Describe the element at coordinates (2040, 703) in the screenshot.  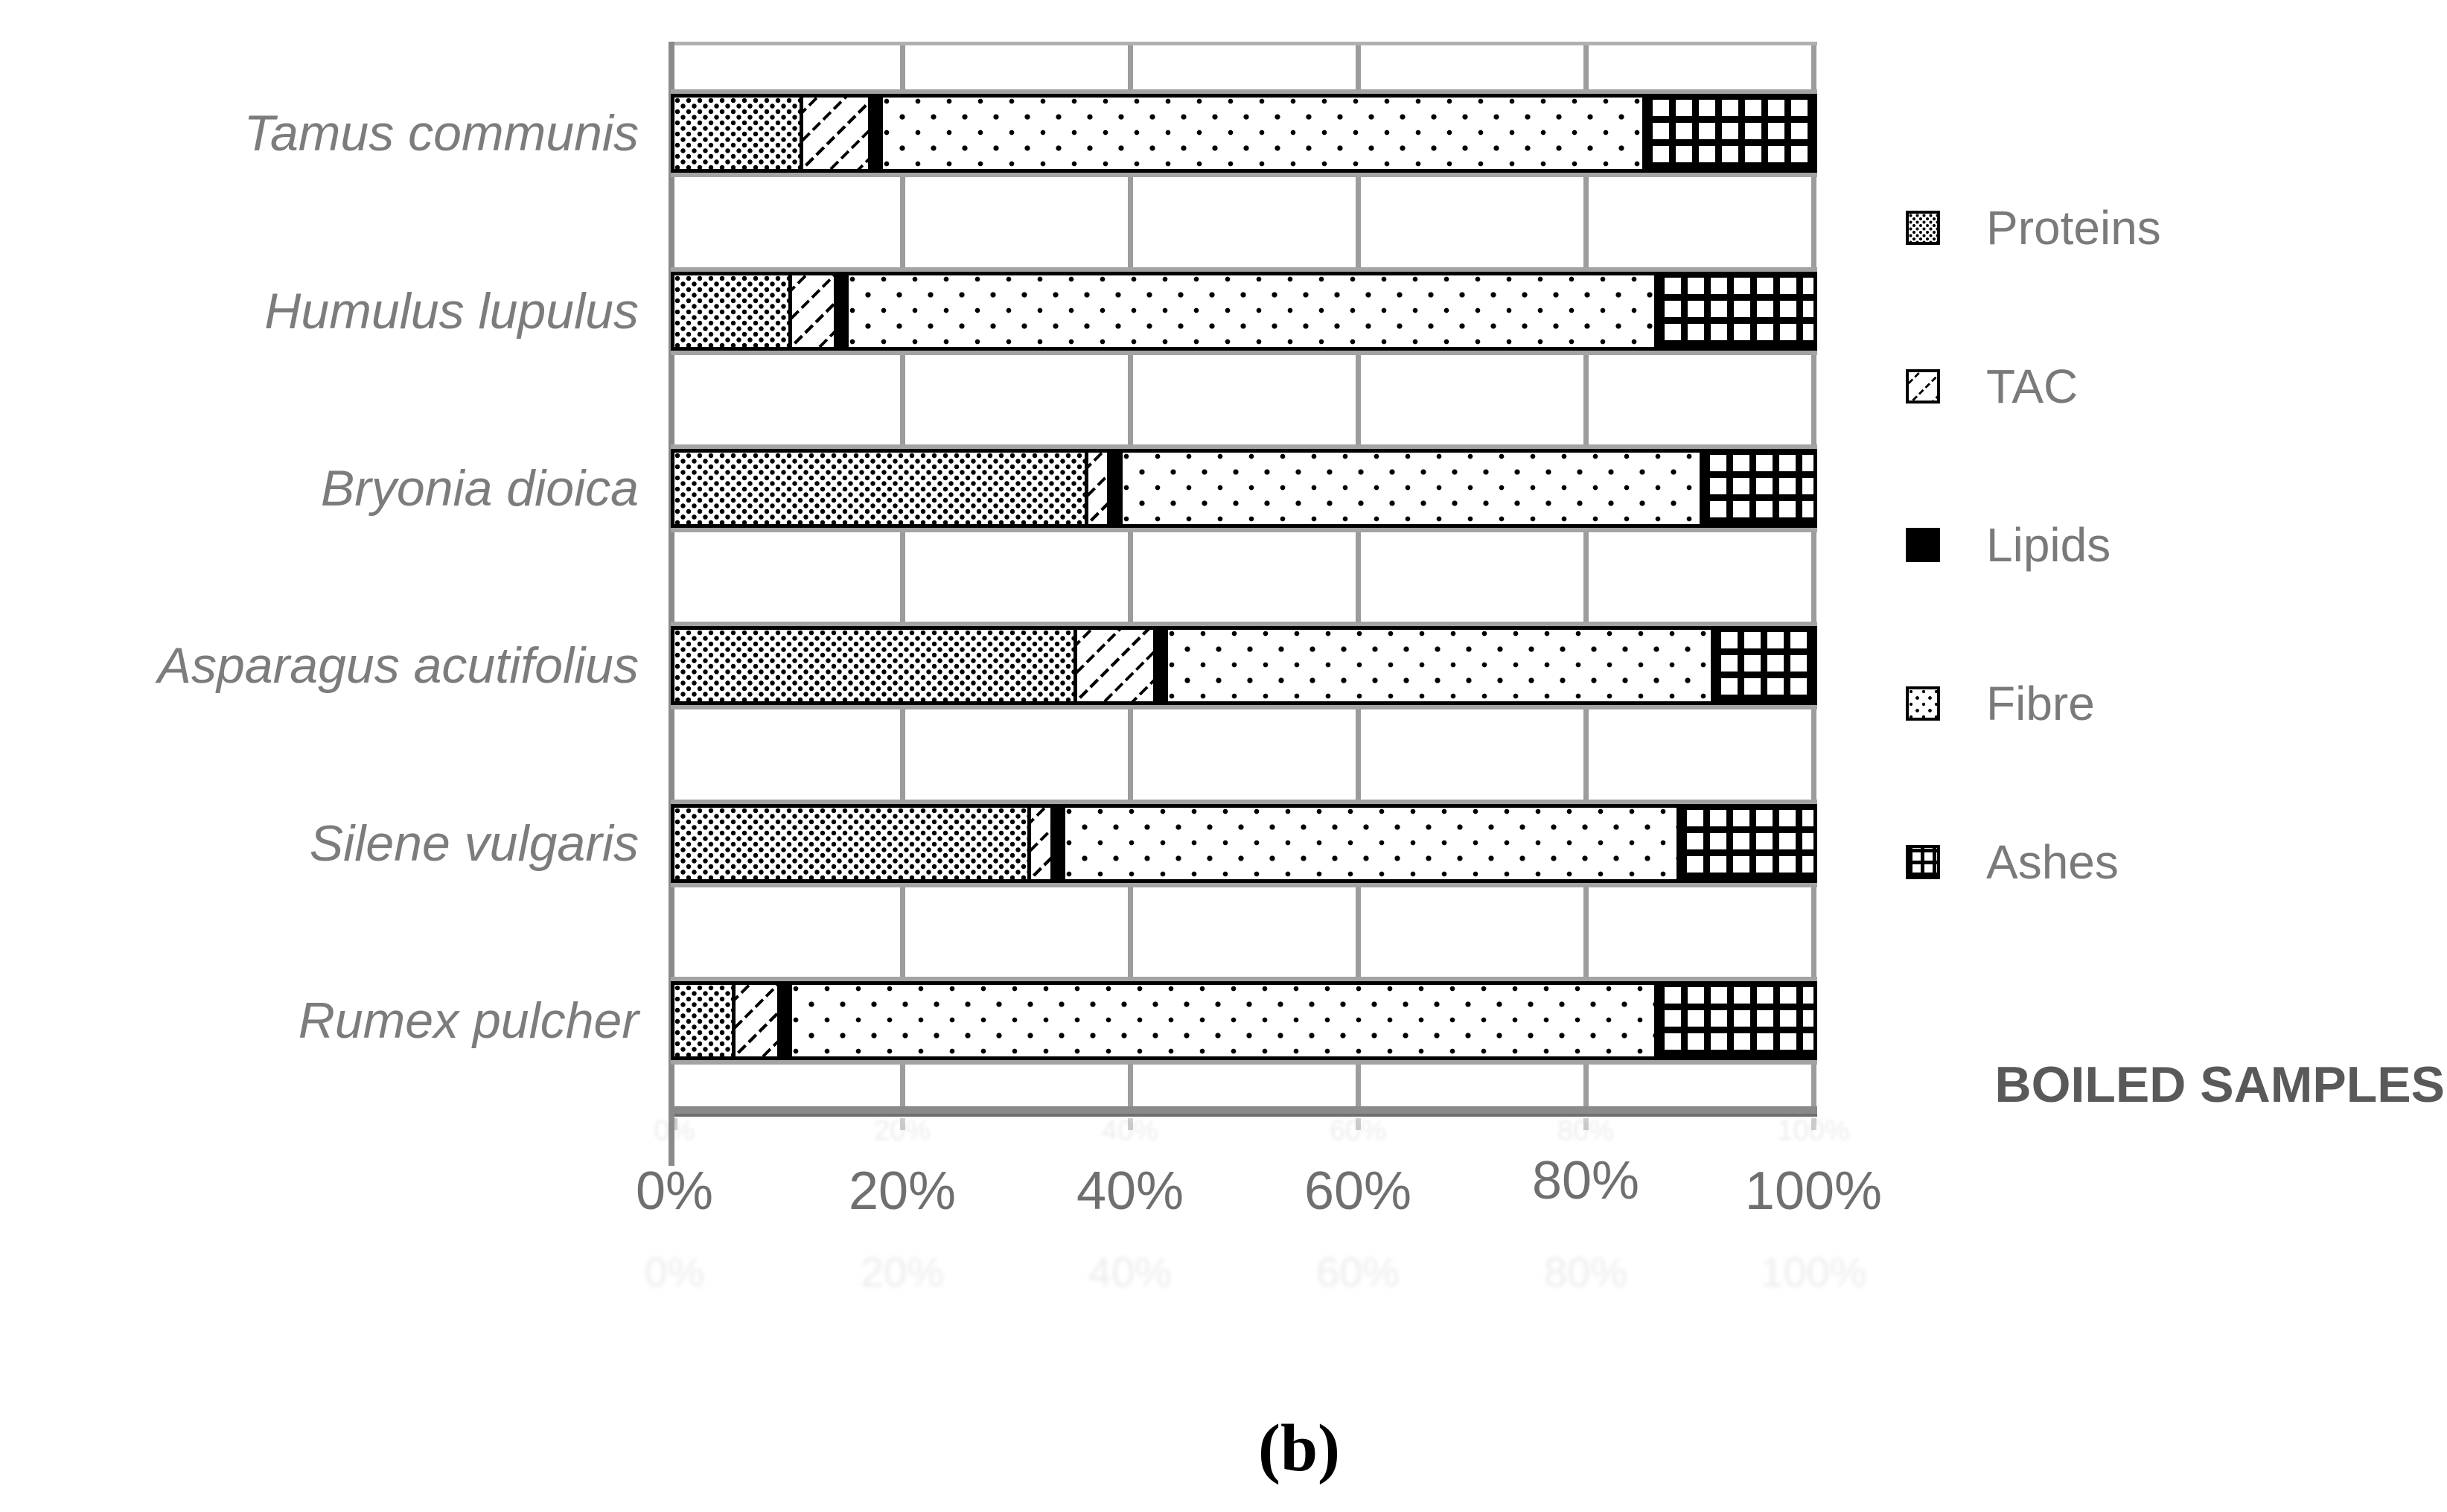
I see `legend-label: Fibre` at that location.